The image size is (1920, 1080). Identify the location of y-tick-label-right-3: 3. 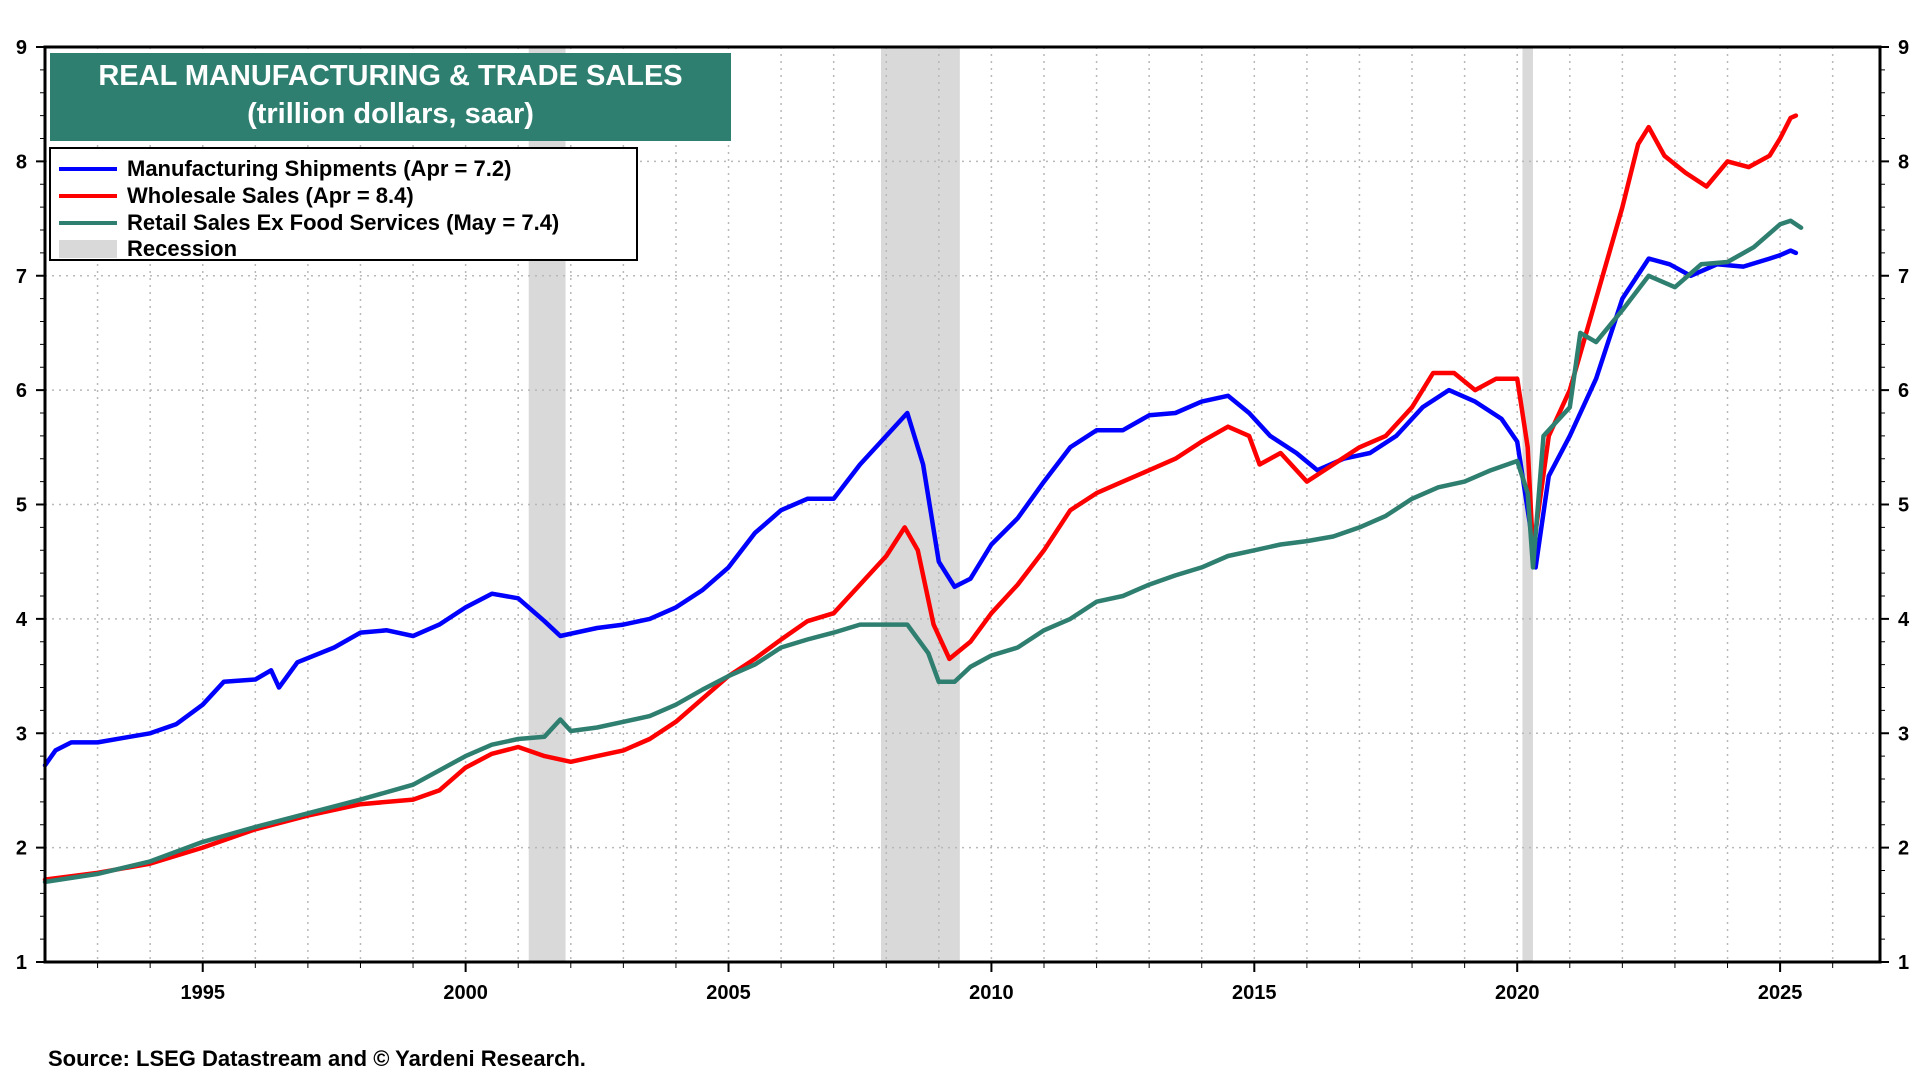
(1903, 734).